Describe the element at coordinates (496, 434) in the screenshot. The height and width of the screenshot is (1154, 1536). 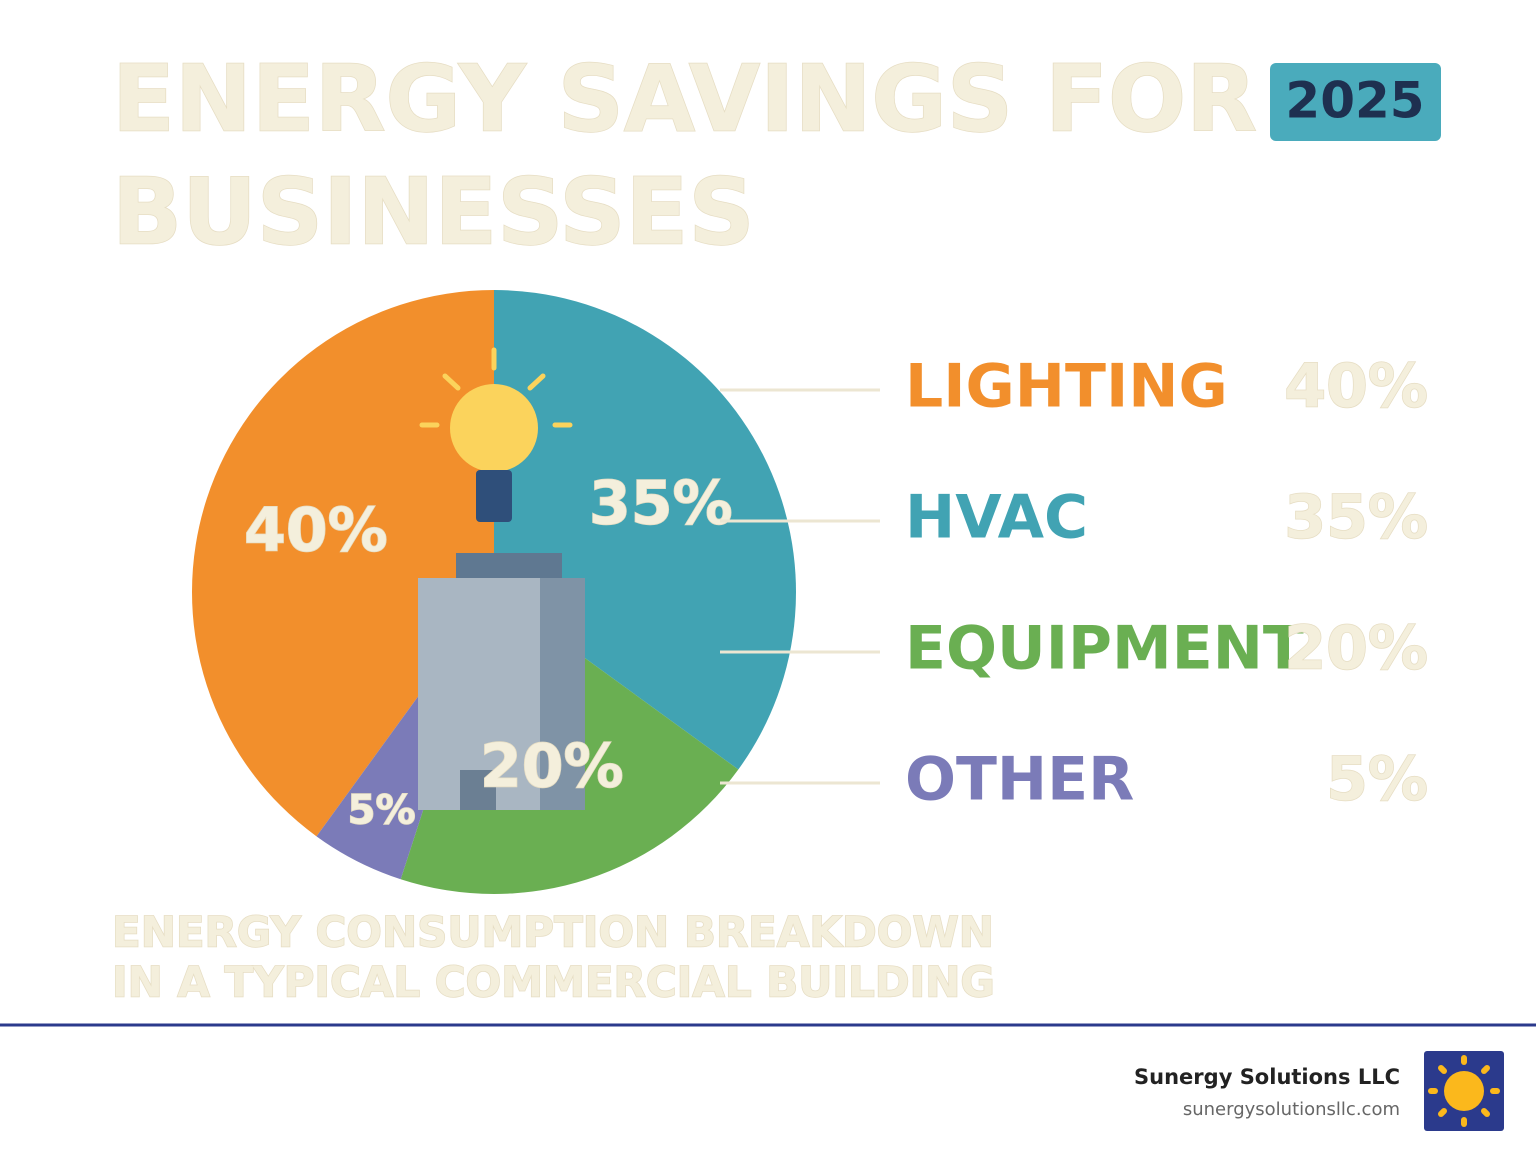
I see `bulb-icon` at that location.